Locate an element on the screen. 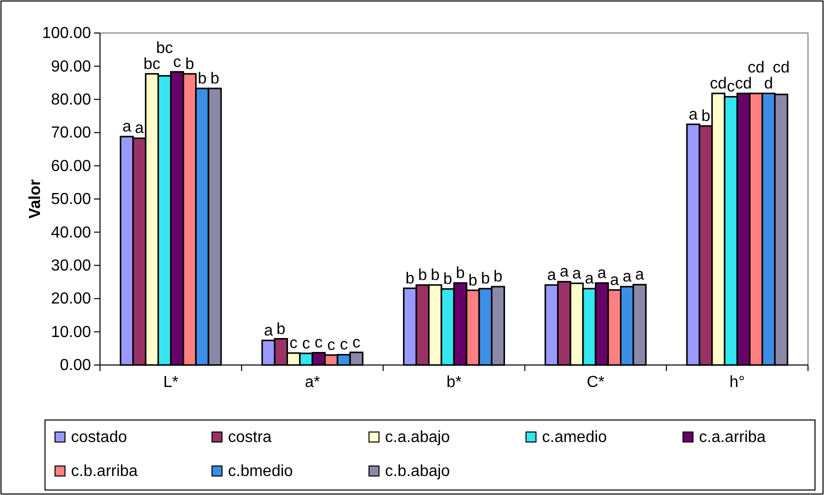 The height and width of the screenshot is (495, 824). legend-label: c.bmedio is located at coordinates (261, 471).